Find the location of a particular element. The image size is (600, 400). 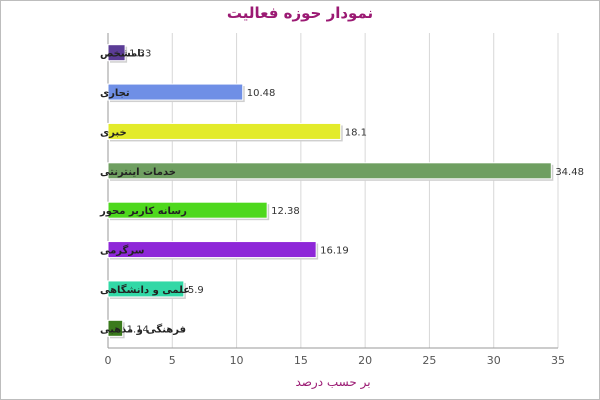

category-label: علمی و دانشگاهی is located at coordinates (145, 289).